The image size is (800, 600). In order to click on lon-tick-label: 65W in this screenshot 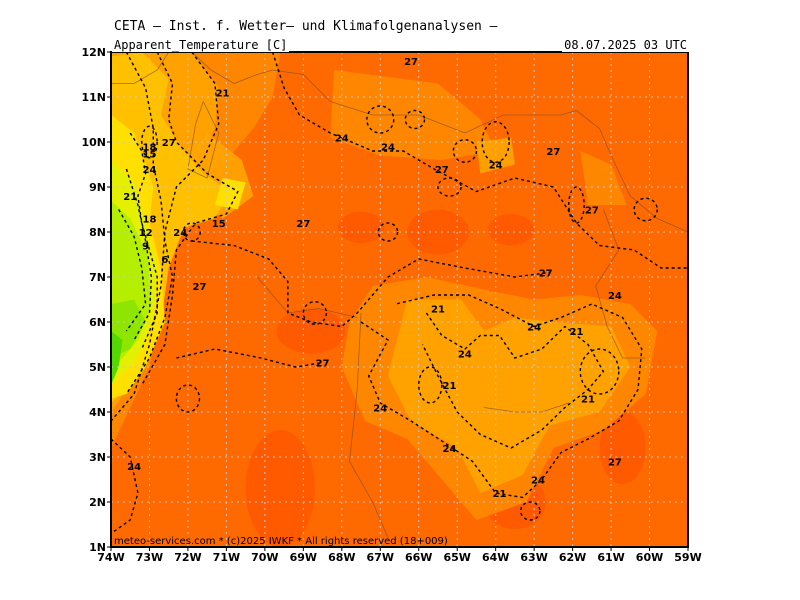, I will do `click(456, 557)`.